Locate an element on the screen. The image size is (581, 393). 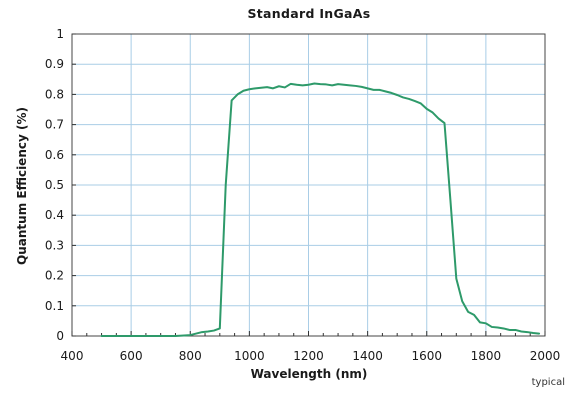
y-tick-label: 0.2 is located at coordinates (54, 276).